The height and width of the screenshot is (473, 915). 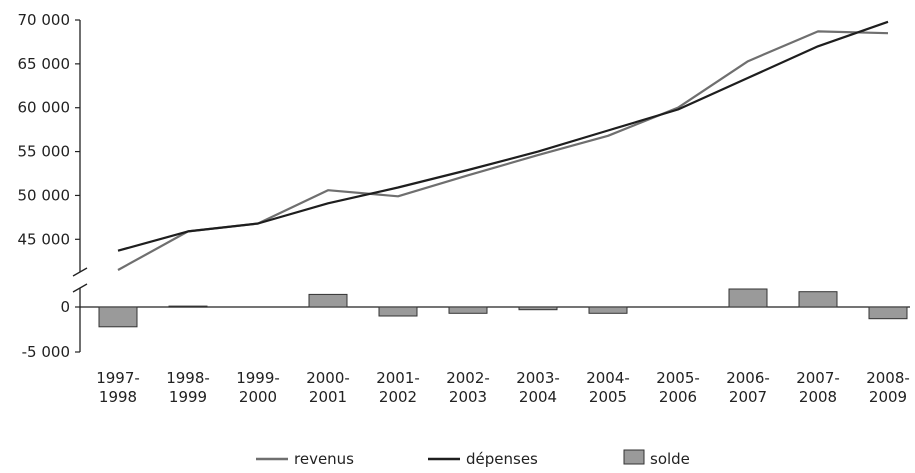 What do you see at coordinates (634, 457) in the screenshot?
I see `legend-swatch-solde` at bounding box center [634, 457].